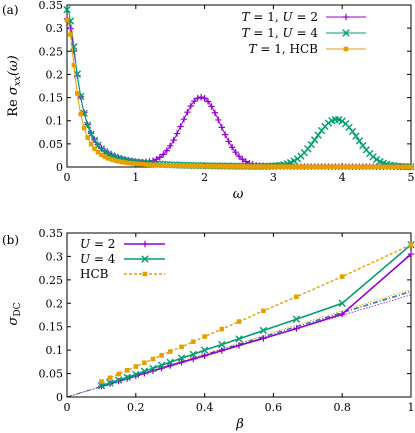 This screenshot has height=433, width=415. What do you see at coordinates (97, 244) in the screenshot?
I see `legend-b-label: U = 2` at bounding box center [97, 244].